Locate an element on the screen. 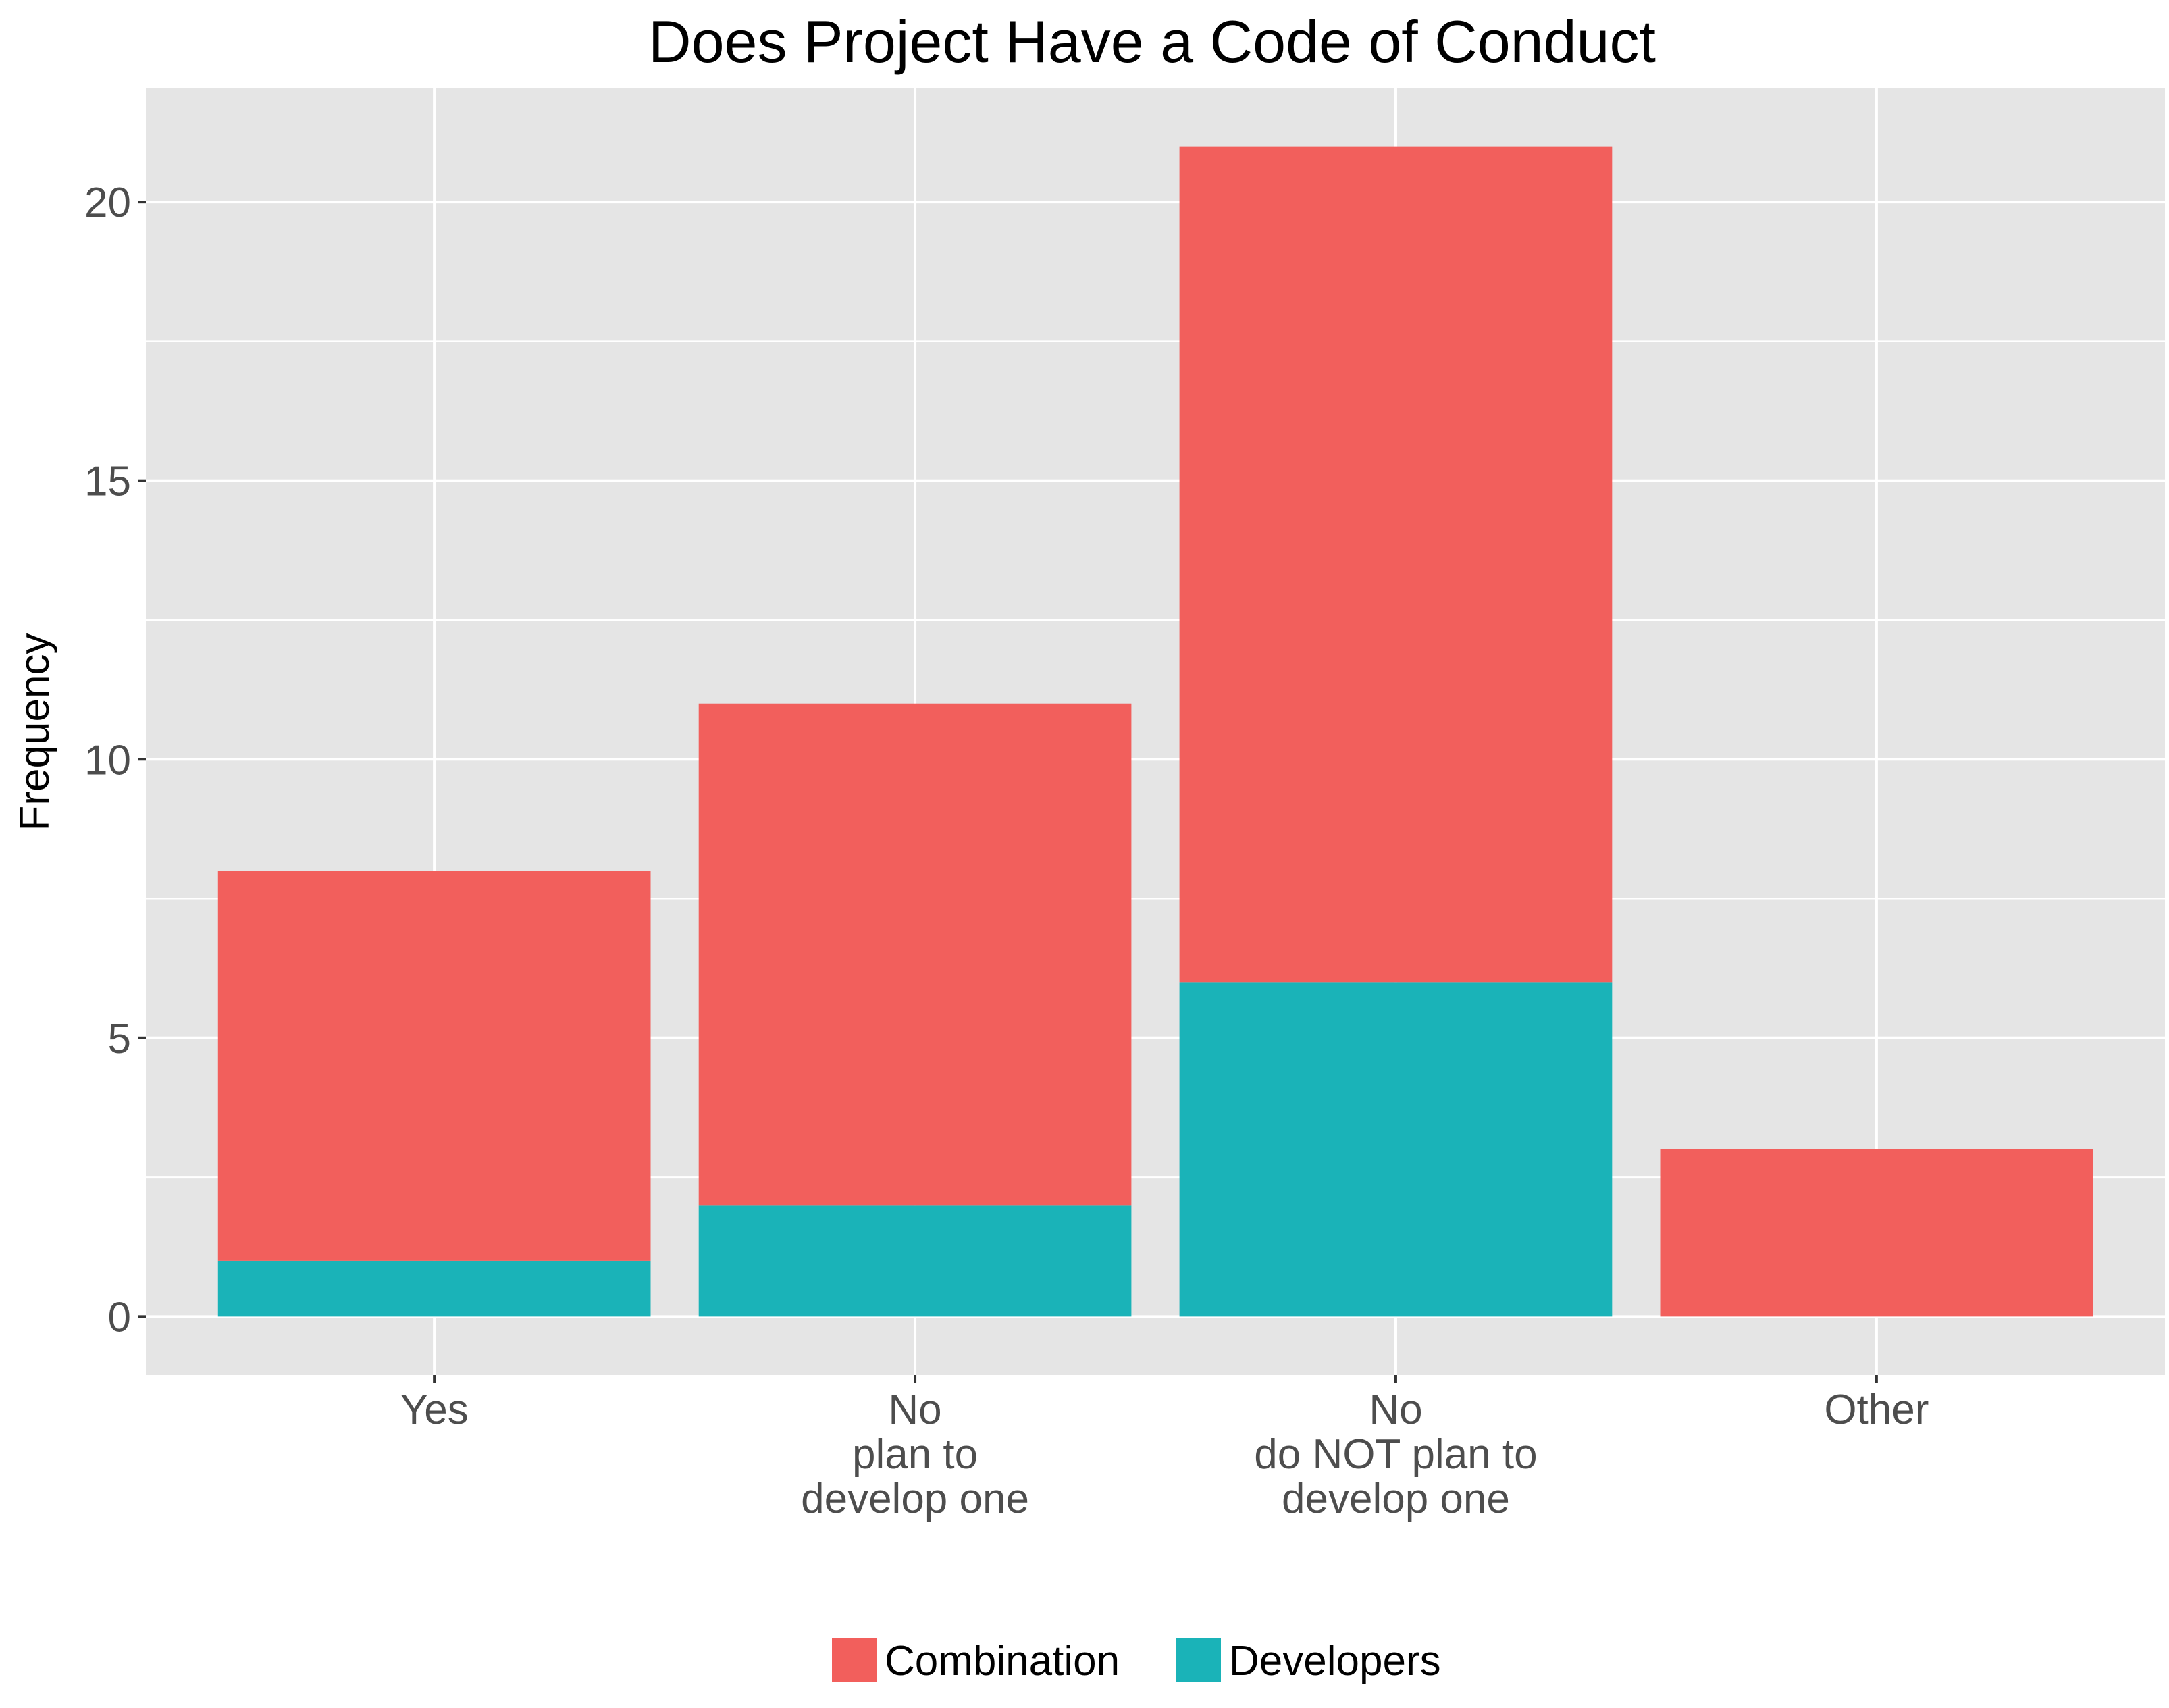 Image resolution: width=2169 pixels, height=1708 pixels. y-axis: 0 5 10 15 20 is located at coordinates (115, 760).